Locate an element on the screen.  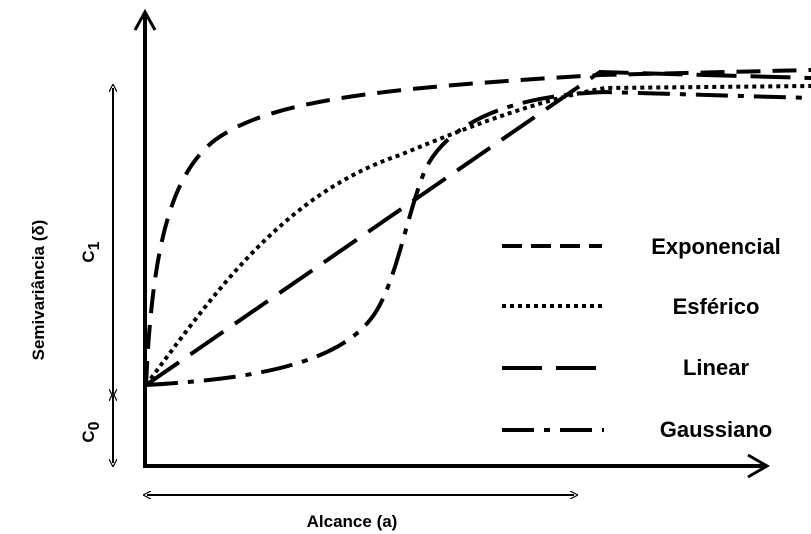
c0-subscript: 0 is located at coordinates (94, 425).